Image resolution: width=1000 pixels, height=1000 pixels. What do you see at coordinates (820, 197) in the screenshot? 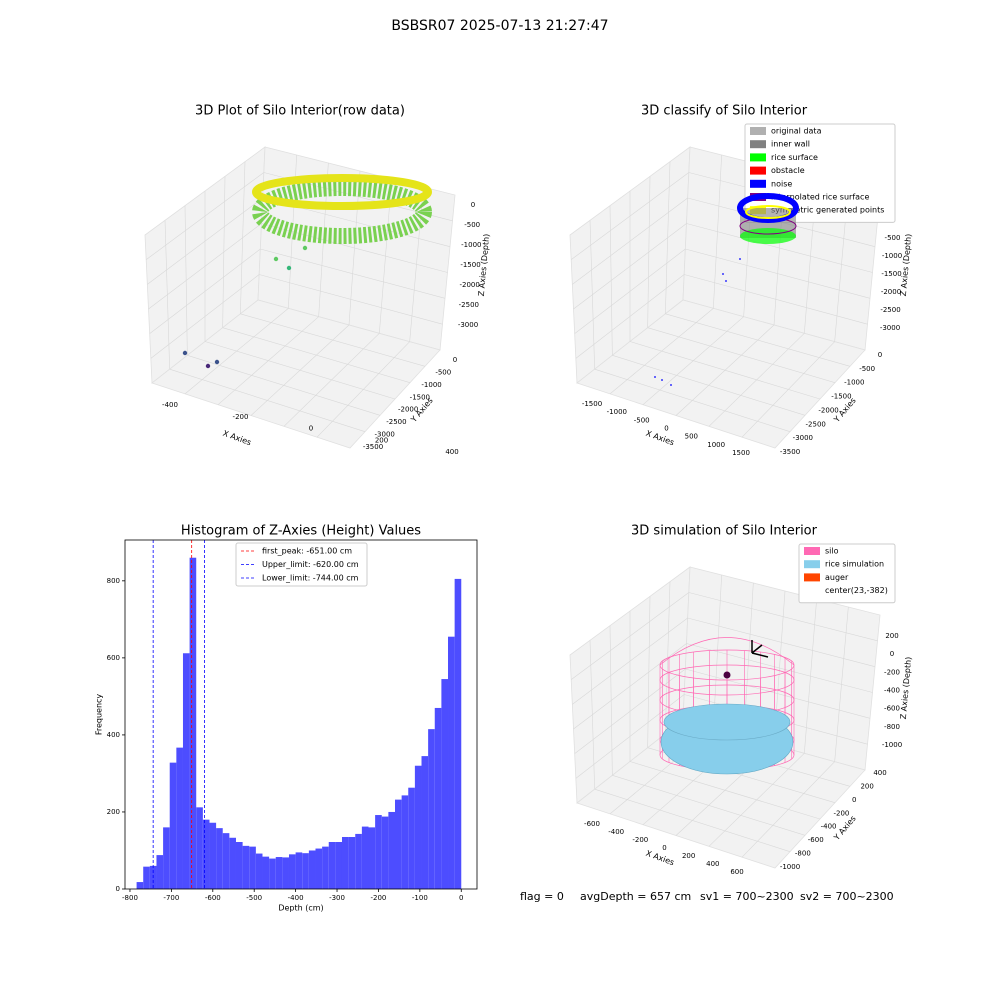
I see `legend-label: interpolated rice surface` at bounding box center [820, 197].